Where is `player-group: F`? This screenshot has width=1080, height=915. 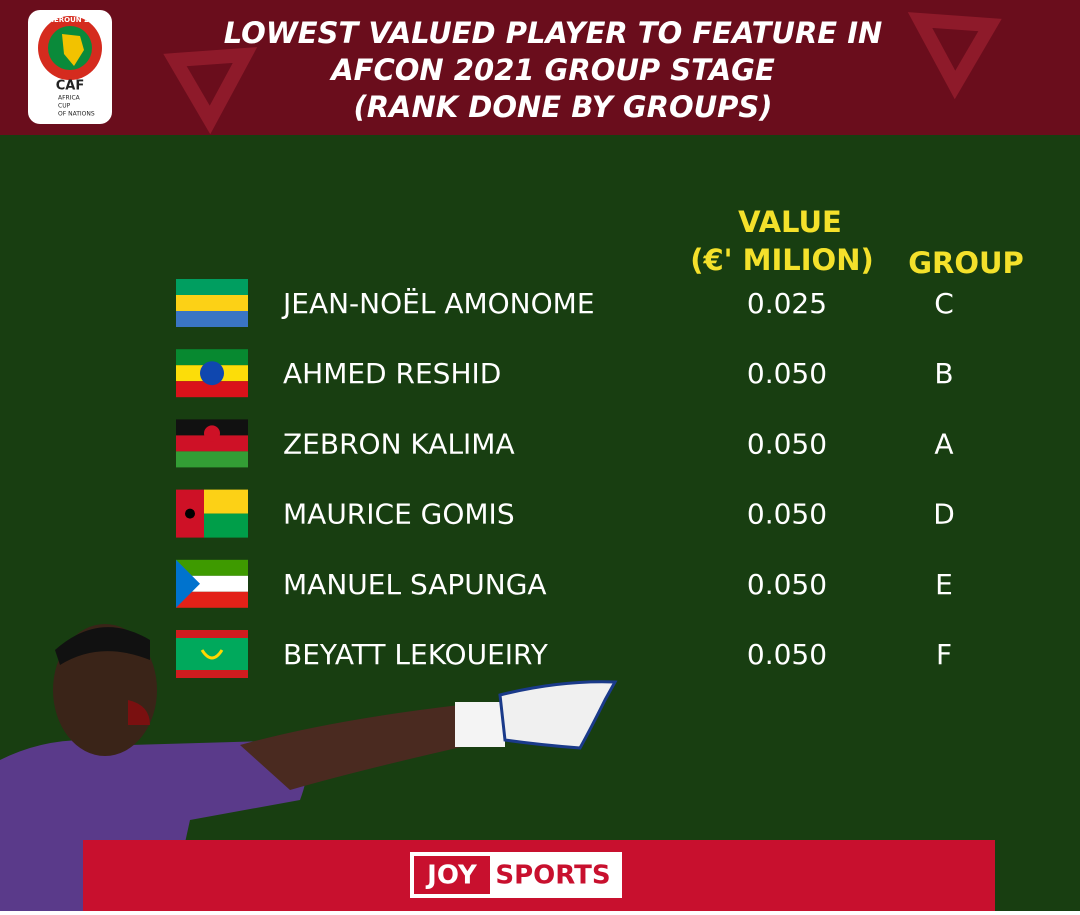 player-group: F is located at coordinates (944, 654).